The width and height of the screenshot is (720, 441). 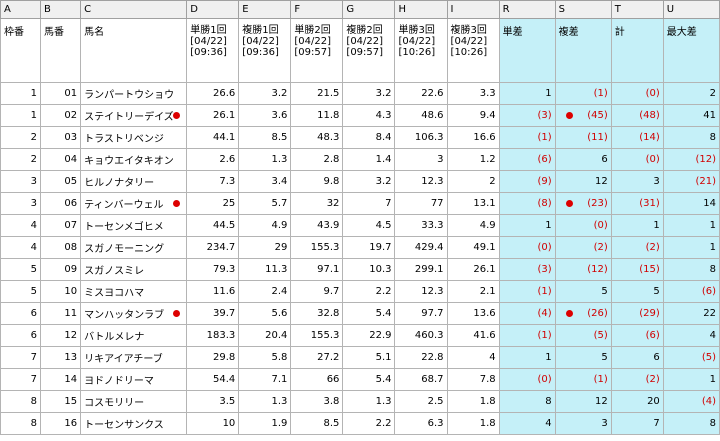 I want to click on cell-umaban: 12, so click(x=61, y=335).